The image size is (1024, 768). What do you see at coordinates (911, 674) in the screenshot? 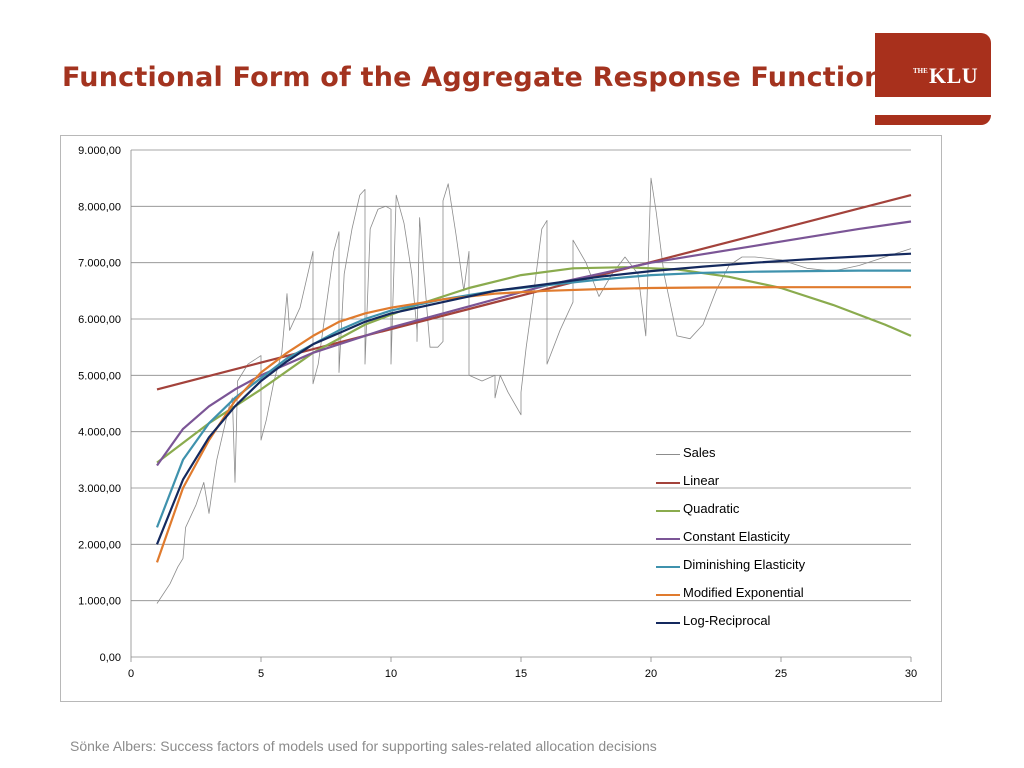
I see `x-tick-label: 30` at bounding box center [911, 674].